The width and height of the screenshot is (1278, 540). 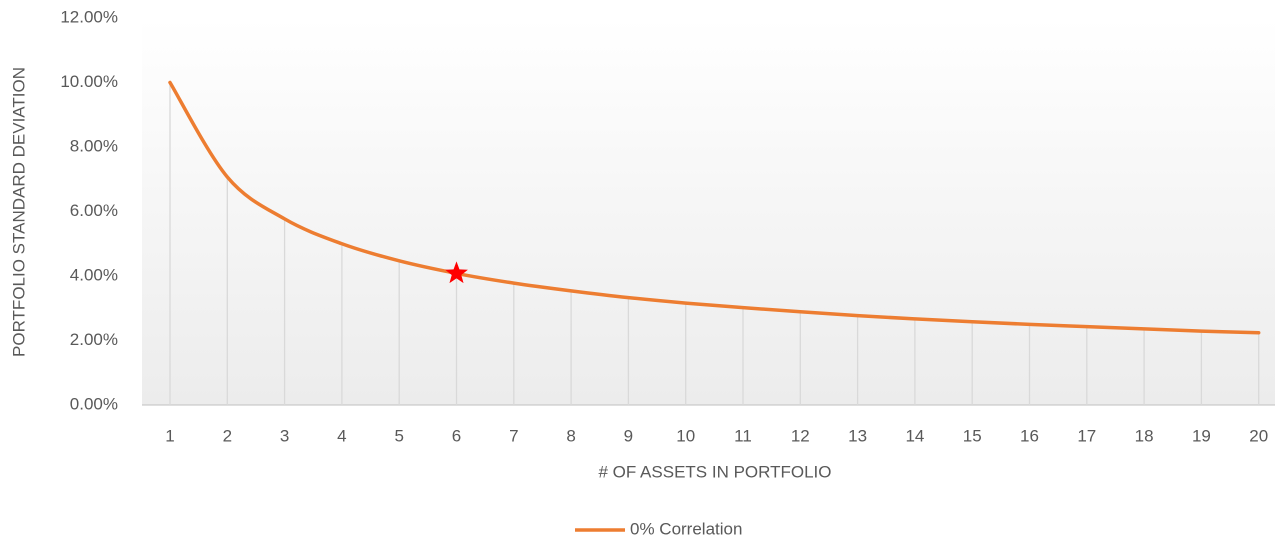 What do you see at coordinates (1201, 435) in the screenshot?
I see `x-tick-label: 19` at bounding box center [1201, 435].